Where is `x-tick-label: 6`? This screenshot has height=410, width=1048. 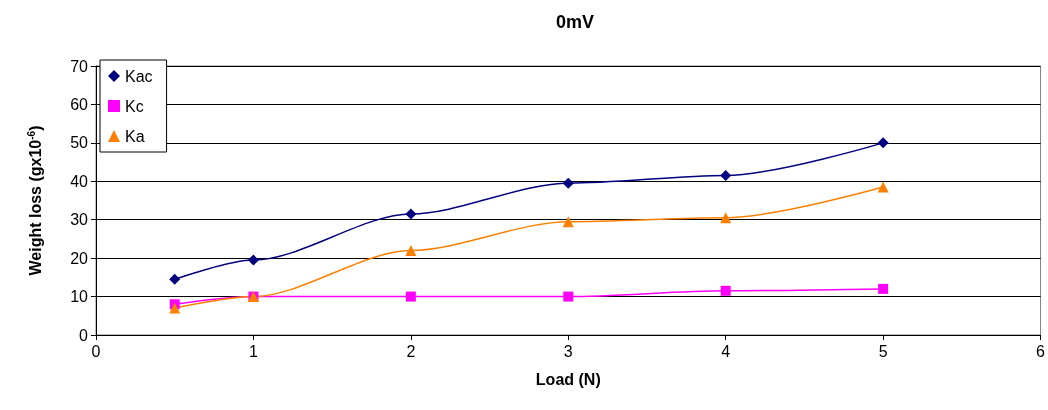 x-tick-label: 6 is located at coordinates (1041, 351).